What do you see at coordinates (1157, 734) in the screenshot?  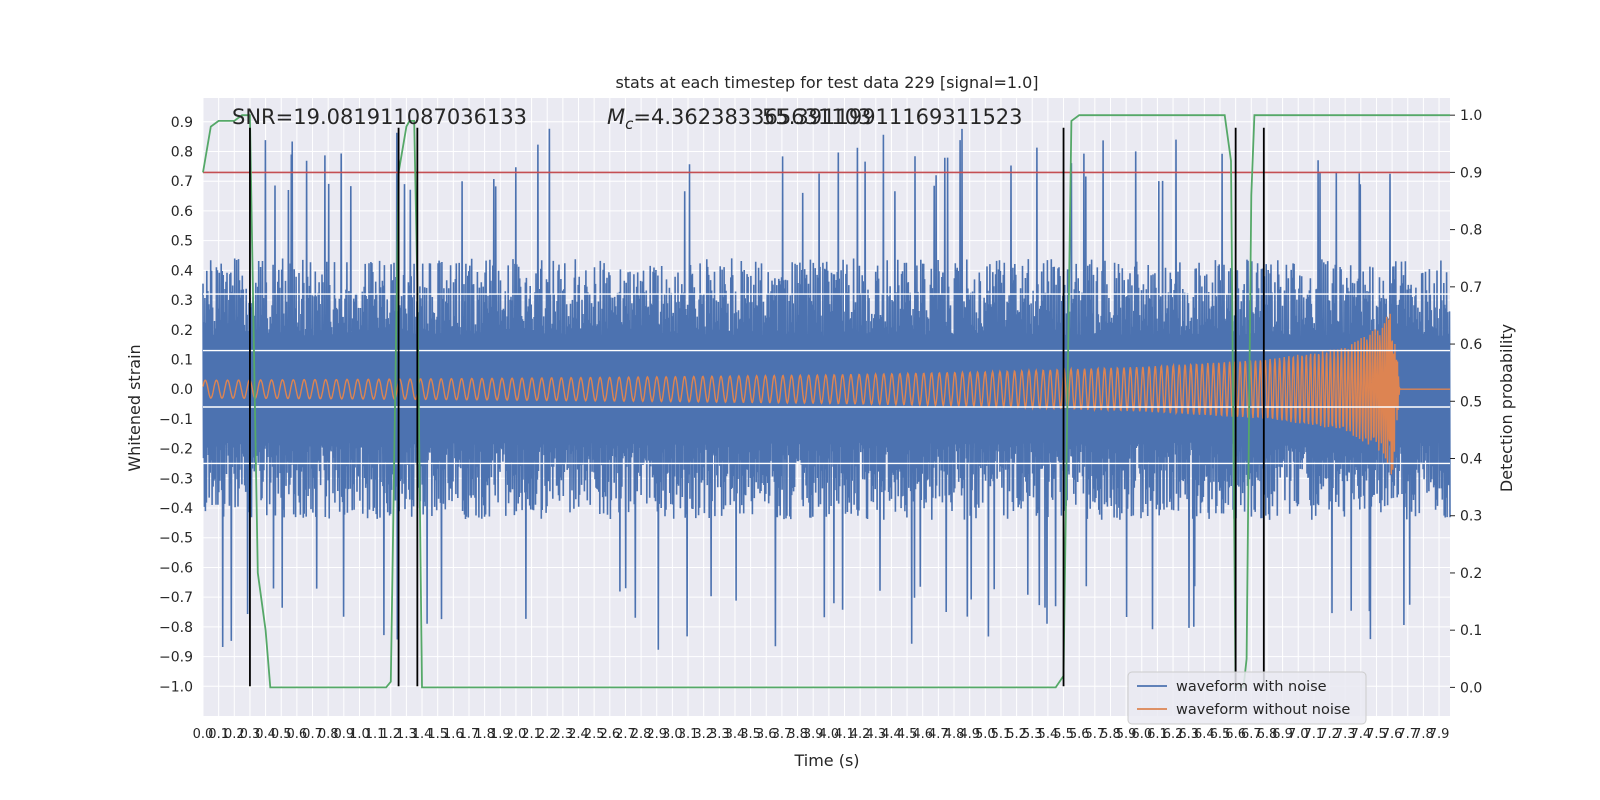 I see `x-tick-label: 6.1` at bounding box center [1157, 734].